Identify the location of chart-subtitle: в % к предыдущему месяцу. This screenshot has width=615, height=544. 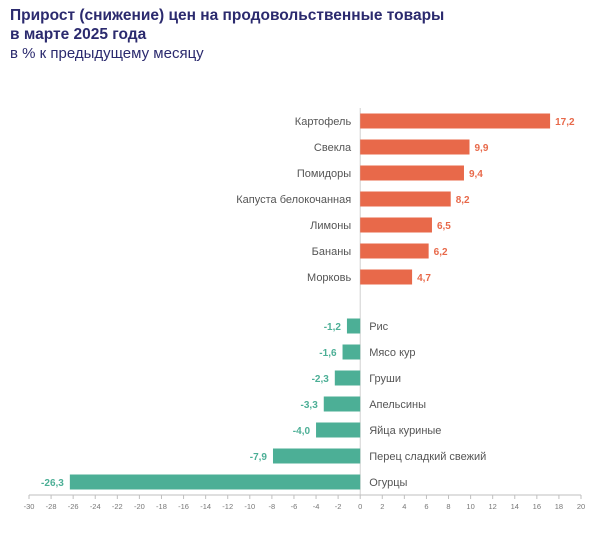
(107, 53).